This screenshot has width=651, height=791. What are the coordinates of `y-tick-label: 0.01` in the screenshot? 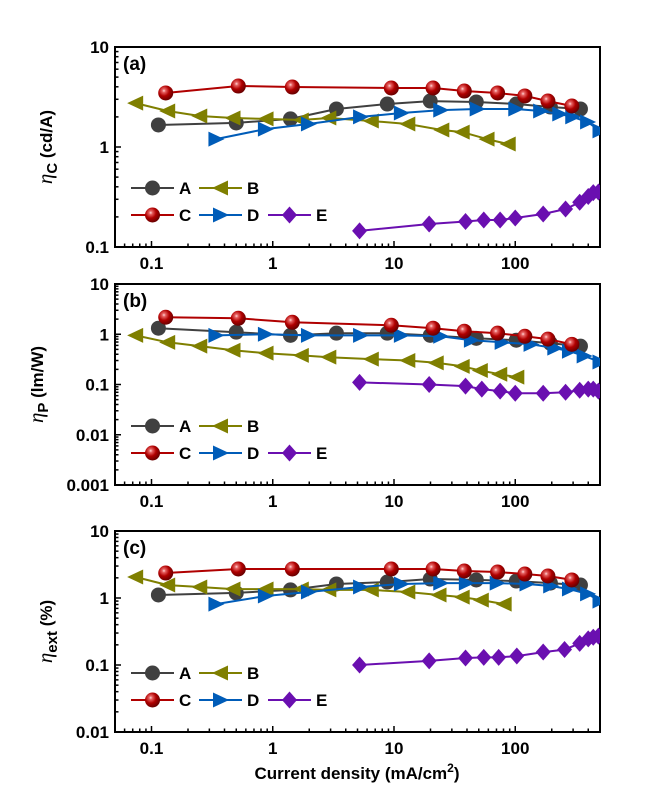 It's located at (92, 732).